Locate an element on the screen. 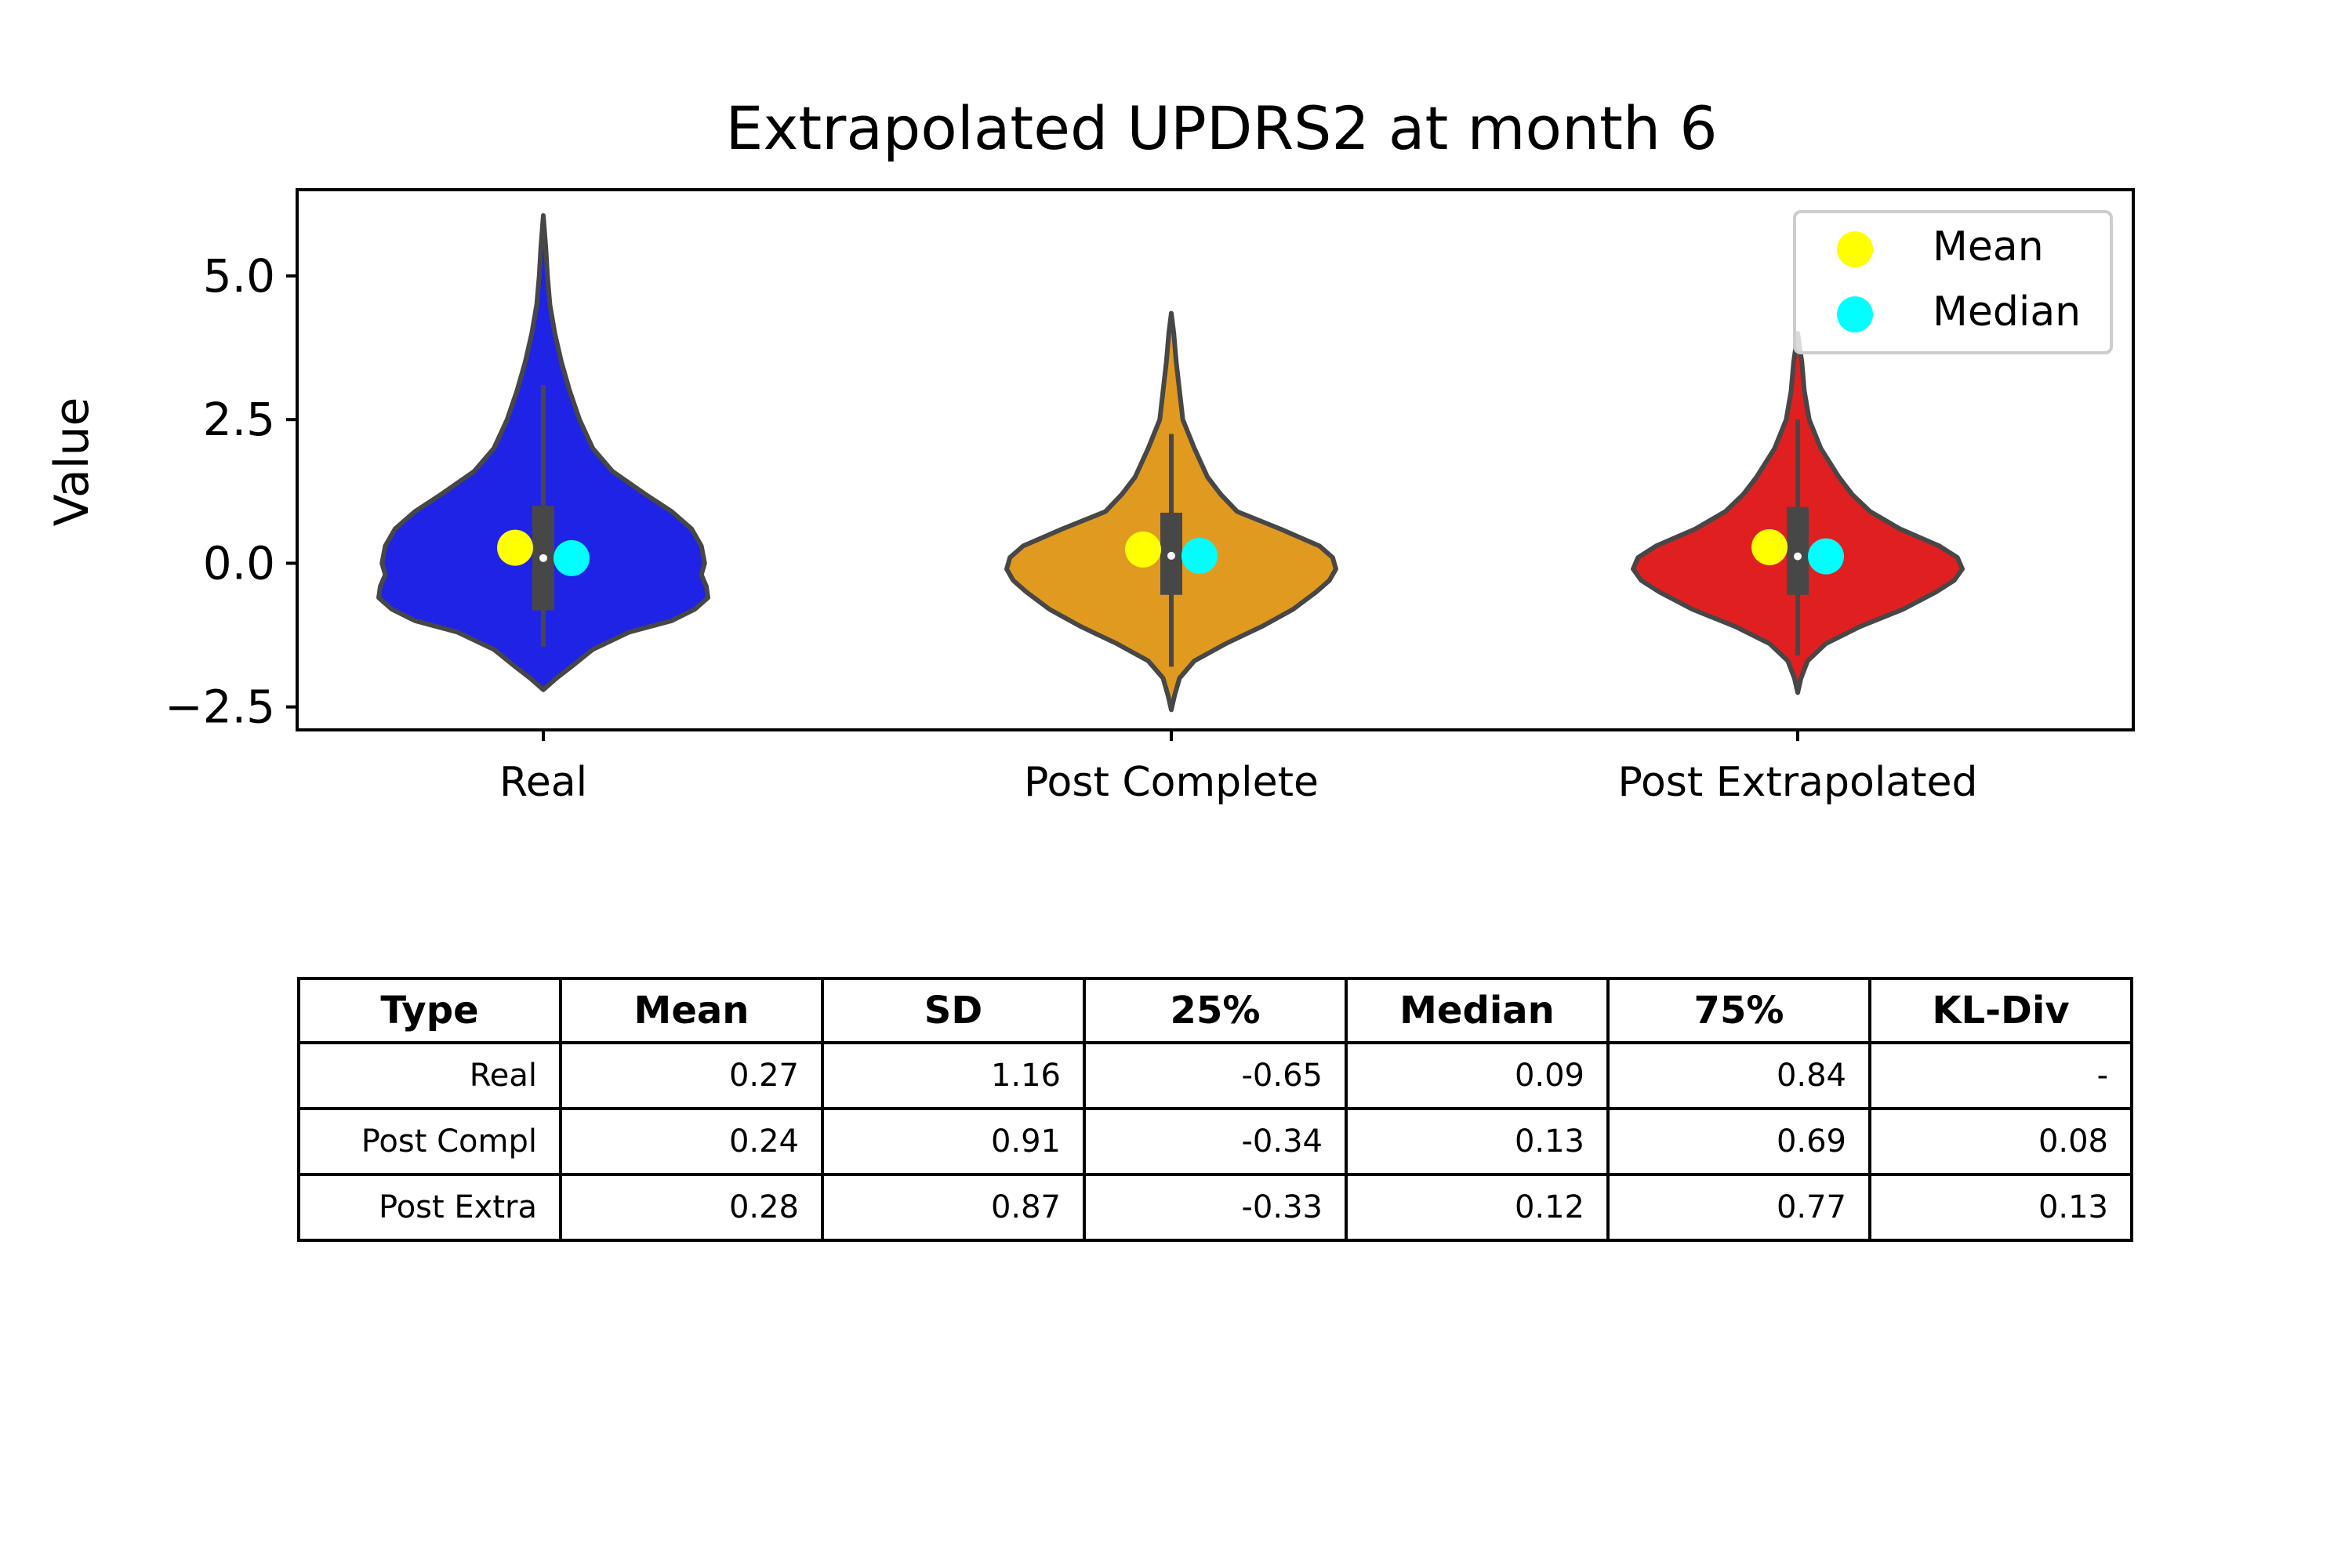  col-header-type: Type is located at coordinates (429, 1011).